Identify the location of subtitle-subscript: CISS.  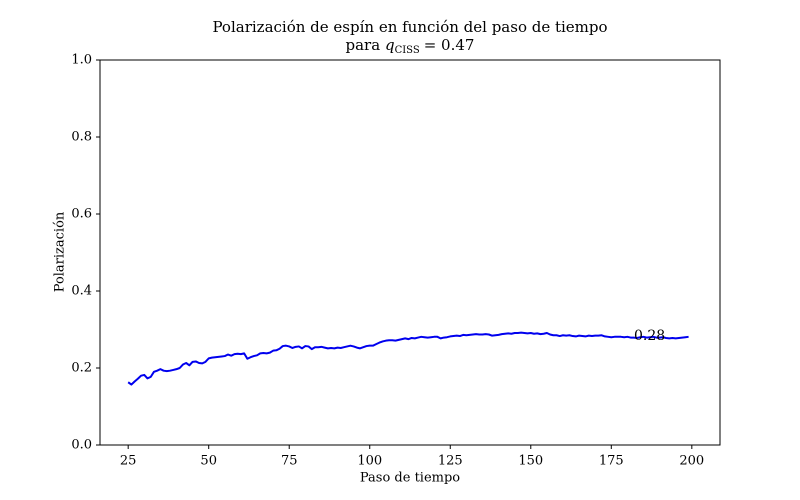
(407, 50).